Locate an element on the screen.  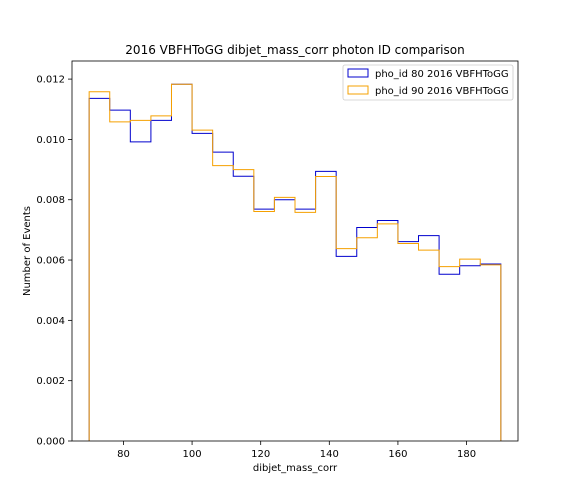
y-axis-label: Number of Events is located at coordinates (27, 251).